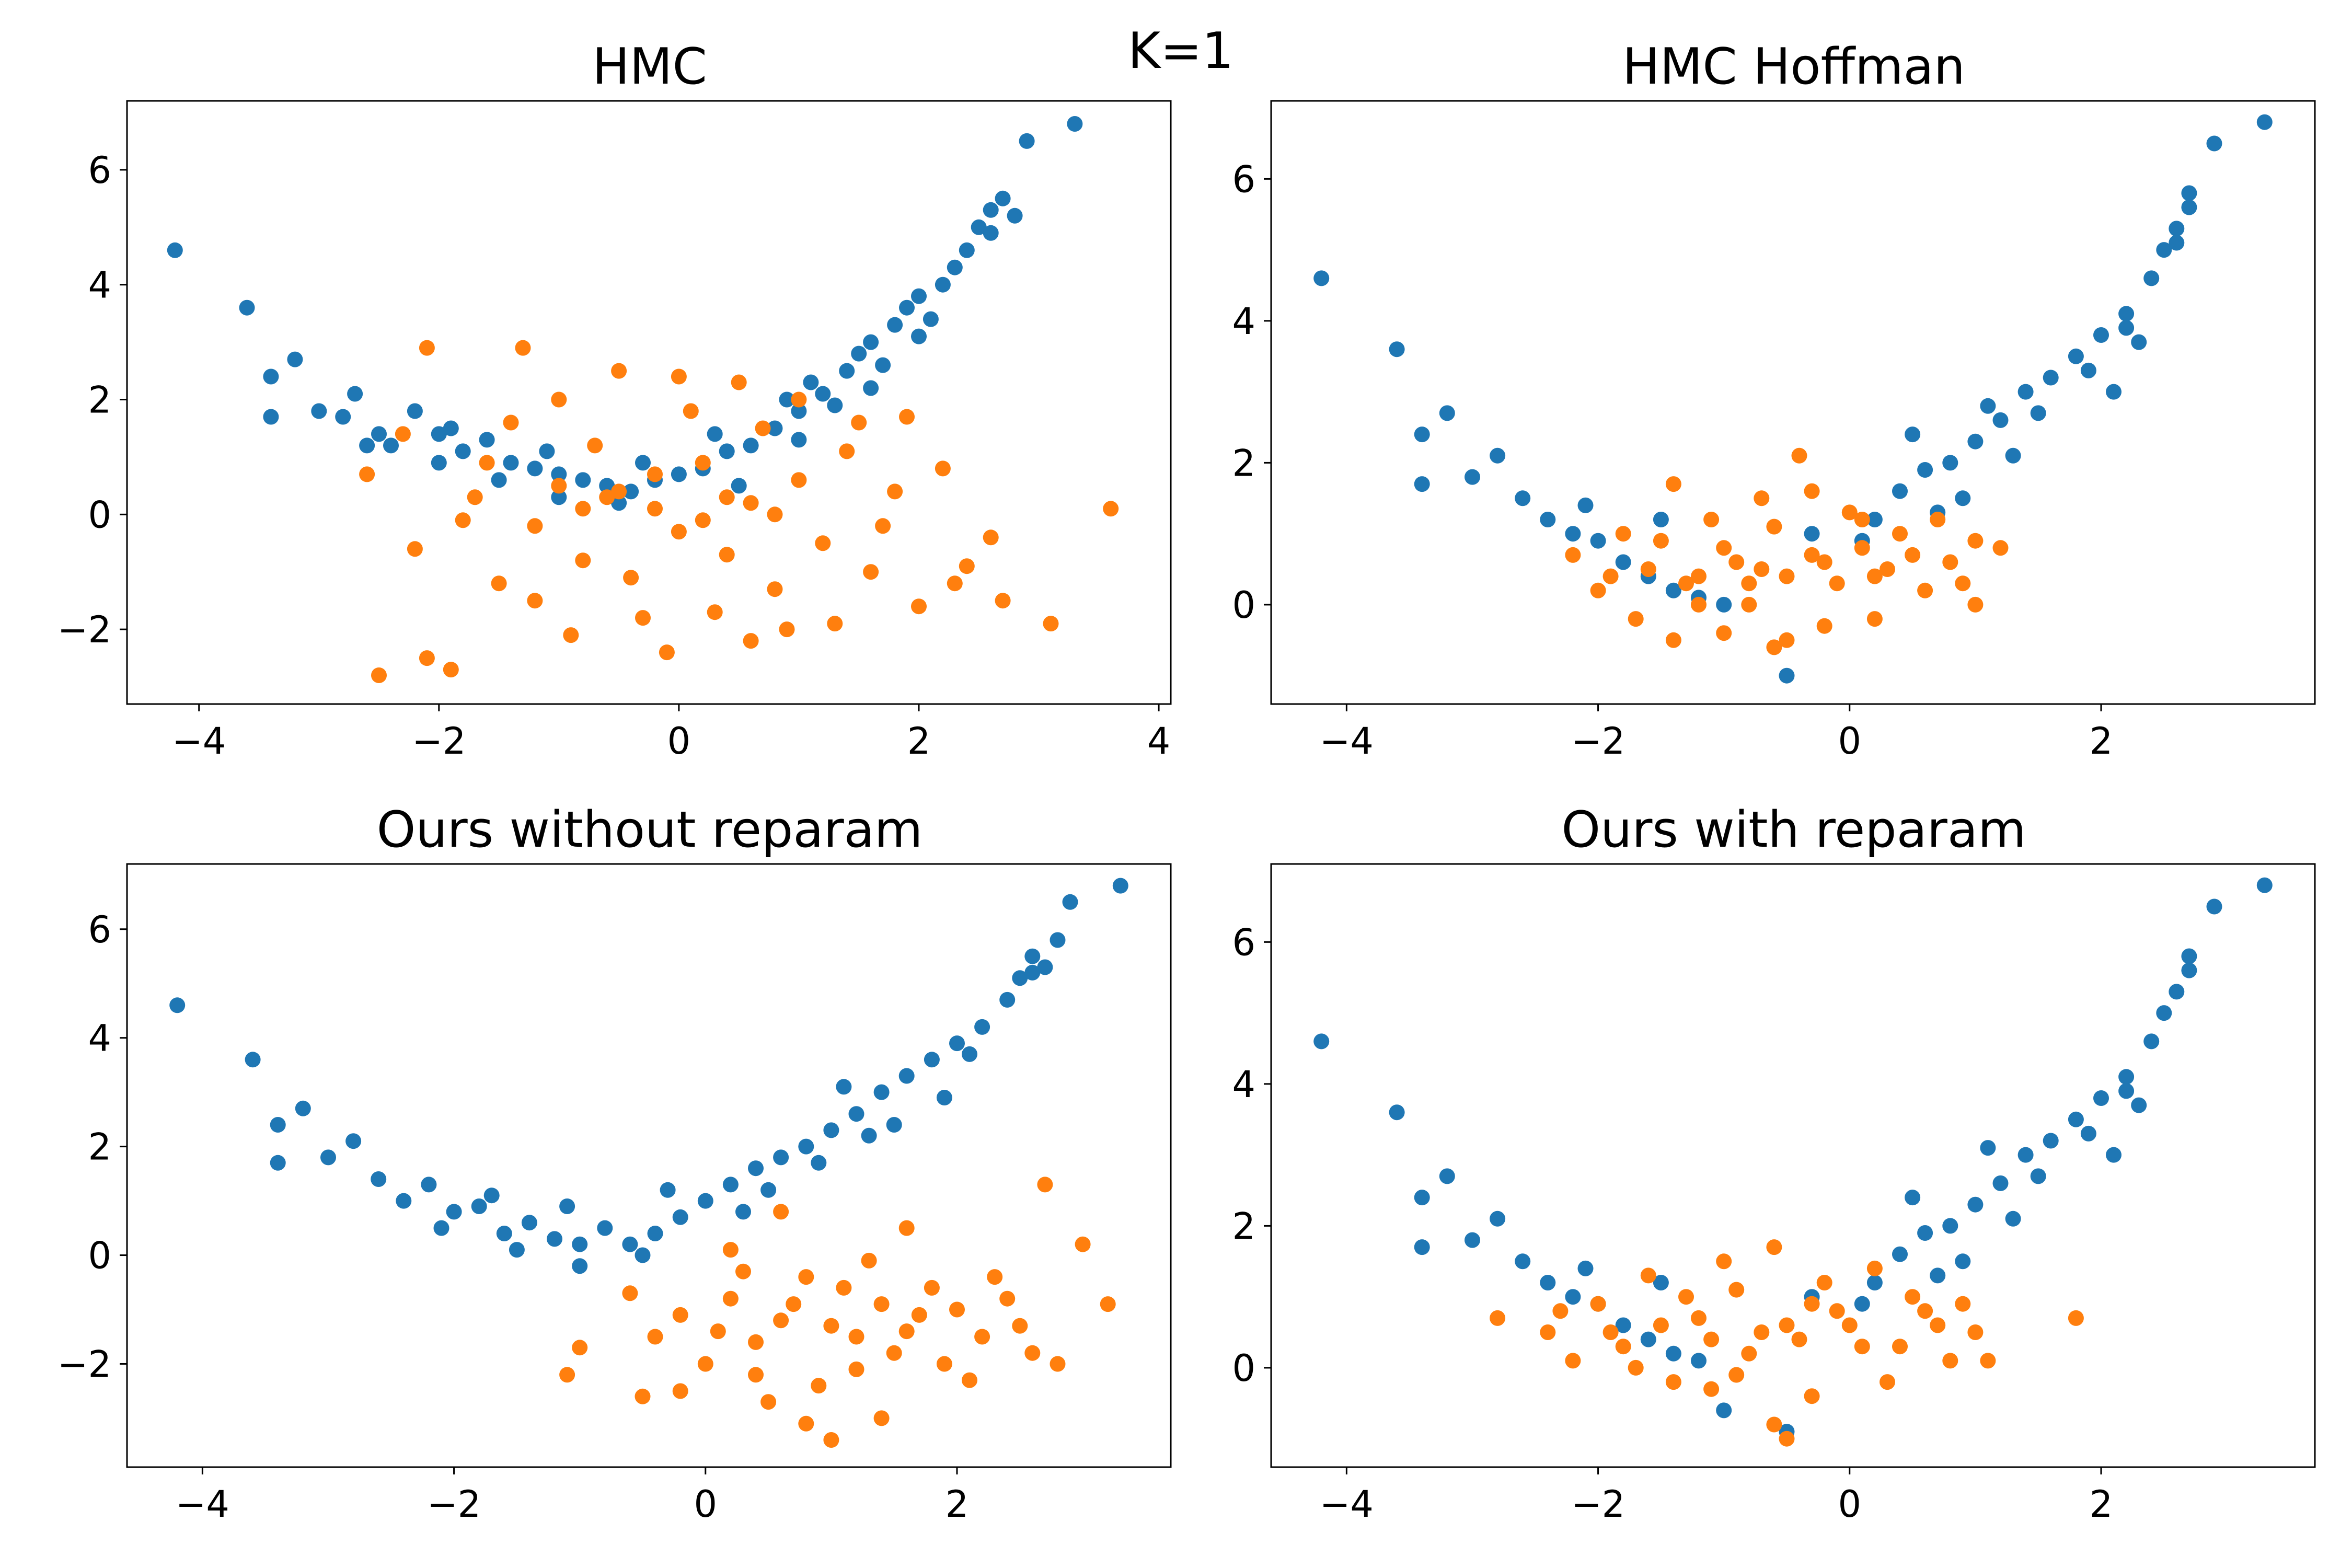 This screenshot has height=1568, width=2352. Describe the element at coordinates (572, 1496) in the screenshot. I see `x-axis-ticks: −4 −2 0 2` at that location.